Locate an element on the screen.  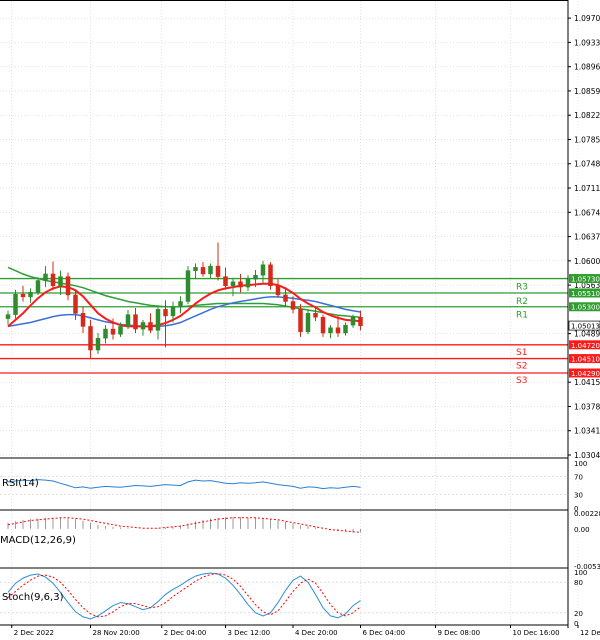
time-tick-label: 2 Dec 04:00 is located at coordinates (185, 633).